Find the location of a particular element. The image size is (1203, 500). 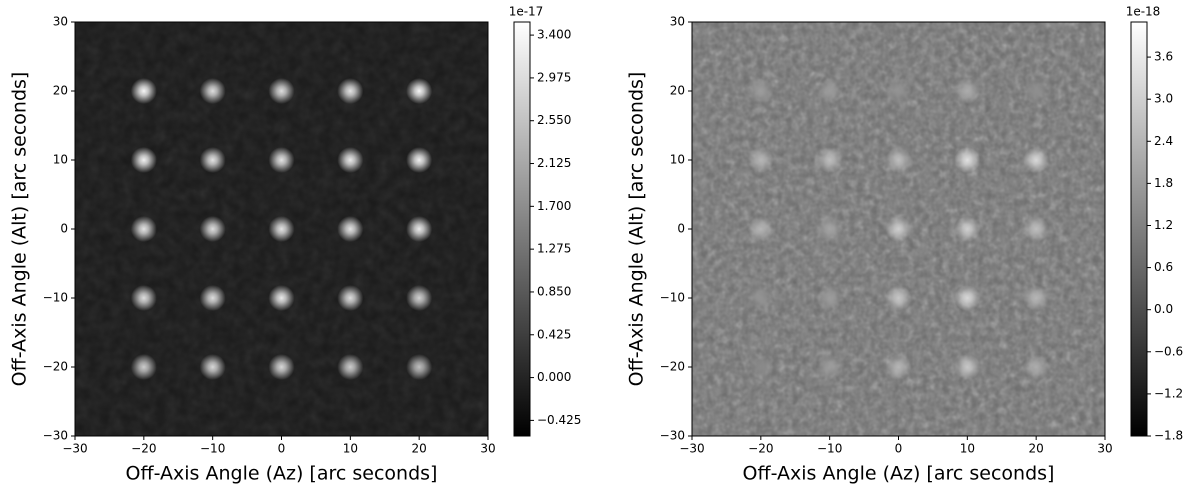

colorbar-tick-label: 2.975 is located at coordinates (554, 77).